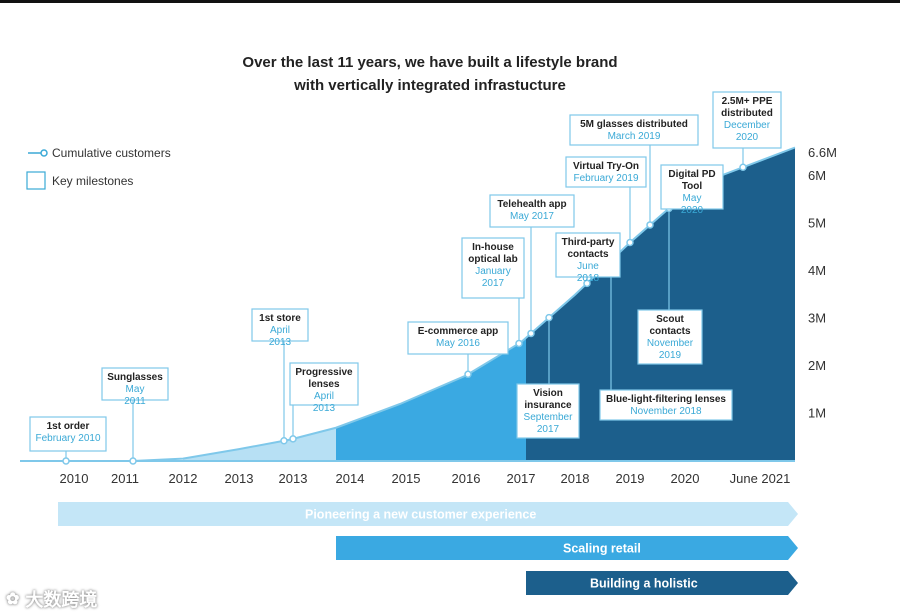 This screenshot has height=616, width=900. I want to click on milestone-date: 2013, so click(324, 408).